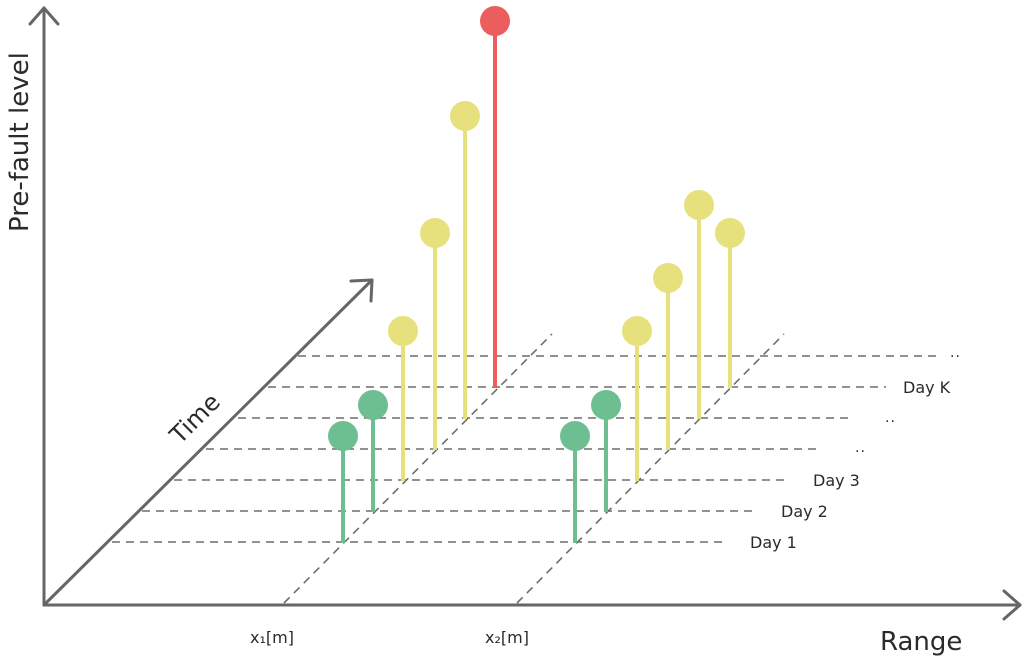  What do you see at coordinates (668, 278) in the screenshot?
I see `x2-day4-dot` at bounding box center [668, 278].